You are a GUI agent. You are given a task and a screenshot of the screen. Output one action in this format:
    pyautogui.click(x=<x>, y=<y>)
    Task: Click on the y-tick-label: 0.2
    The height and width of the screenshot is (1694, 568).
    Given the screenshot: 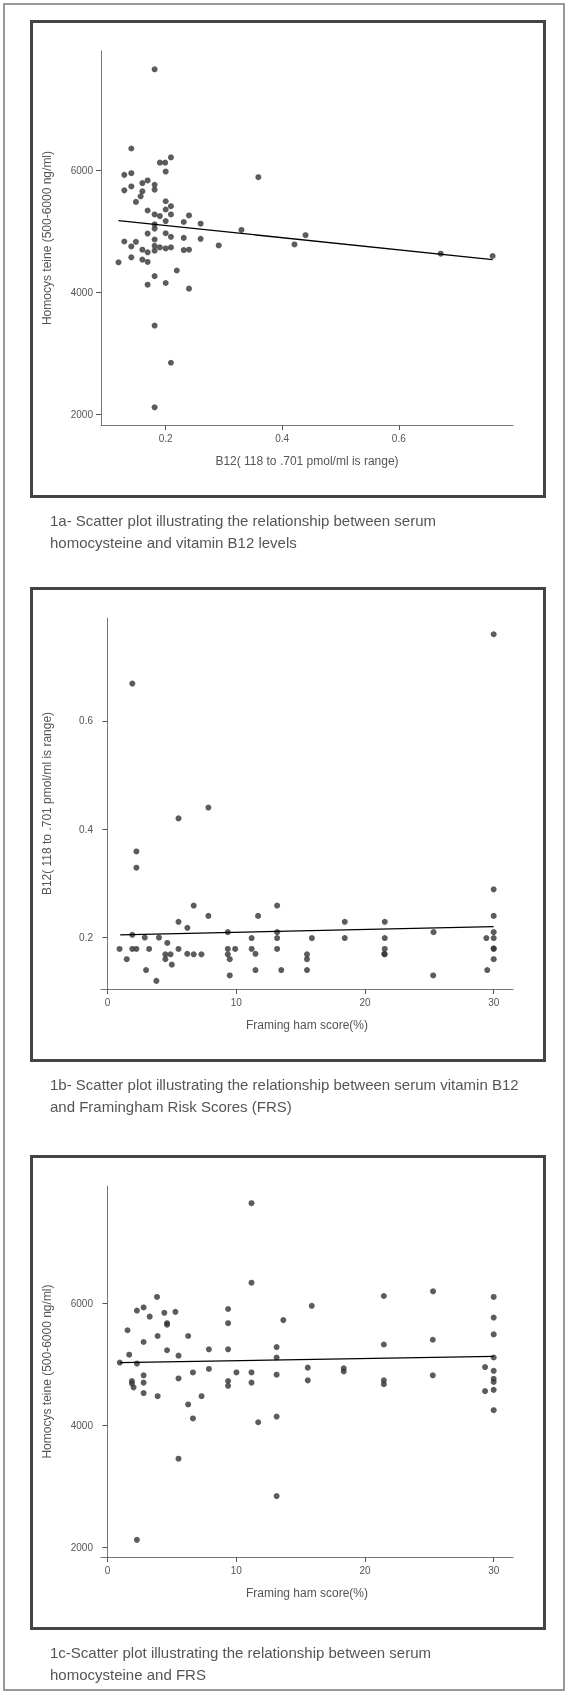 What is the action you would take?
    pyautogui.click(x=86, y=938)
    